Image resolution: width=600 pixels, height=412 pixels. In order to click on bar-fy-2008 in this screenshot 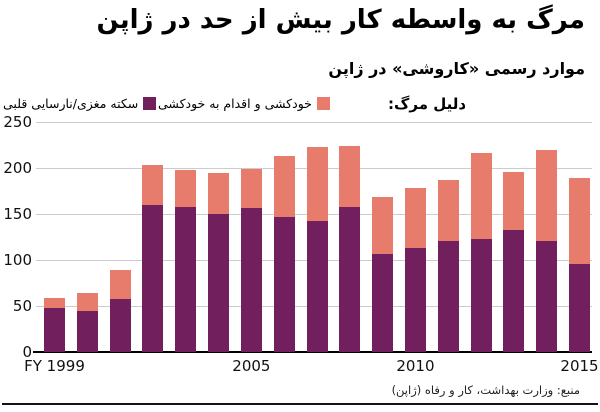, I will do `click(350, 248)`.